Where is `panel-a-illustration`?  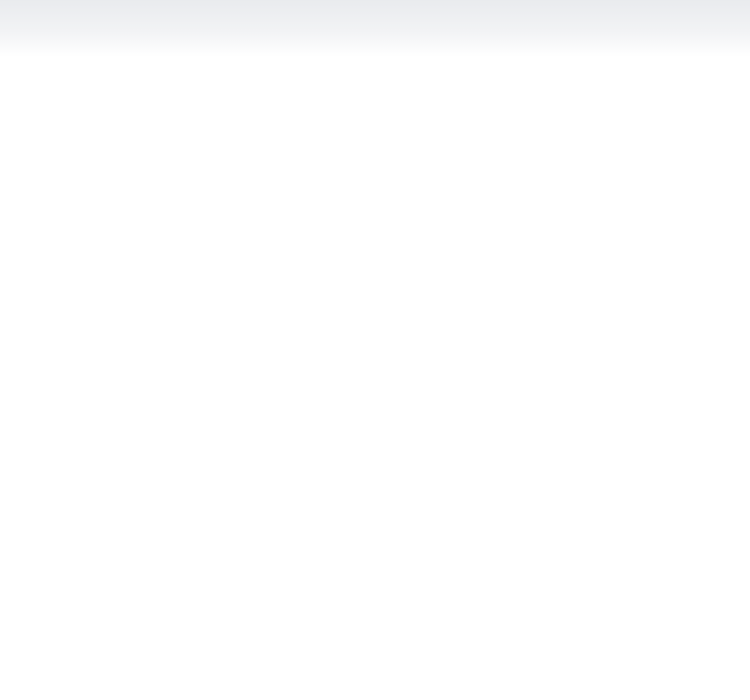
panel-a-illustration is located at coordinates (375, 28).